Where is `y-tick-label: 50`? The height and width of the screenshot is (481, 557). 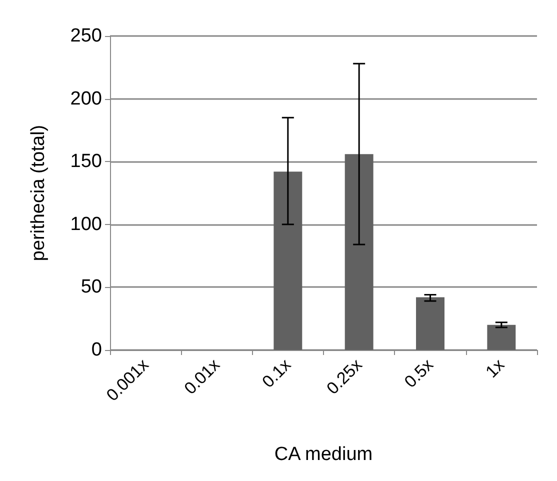
y-tick-label: 50 is located at coordinates (91, 287).